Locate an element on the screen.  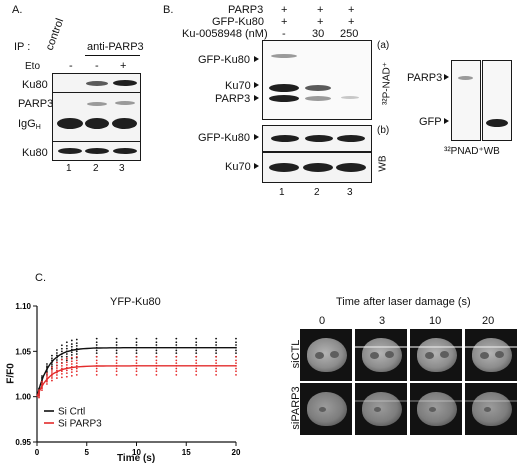
panel-a-label: A. is located at coordinates (17, 10).